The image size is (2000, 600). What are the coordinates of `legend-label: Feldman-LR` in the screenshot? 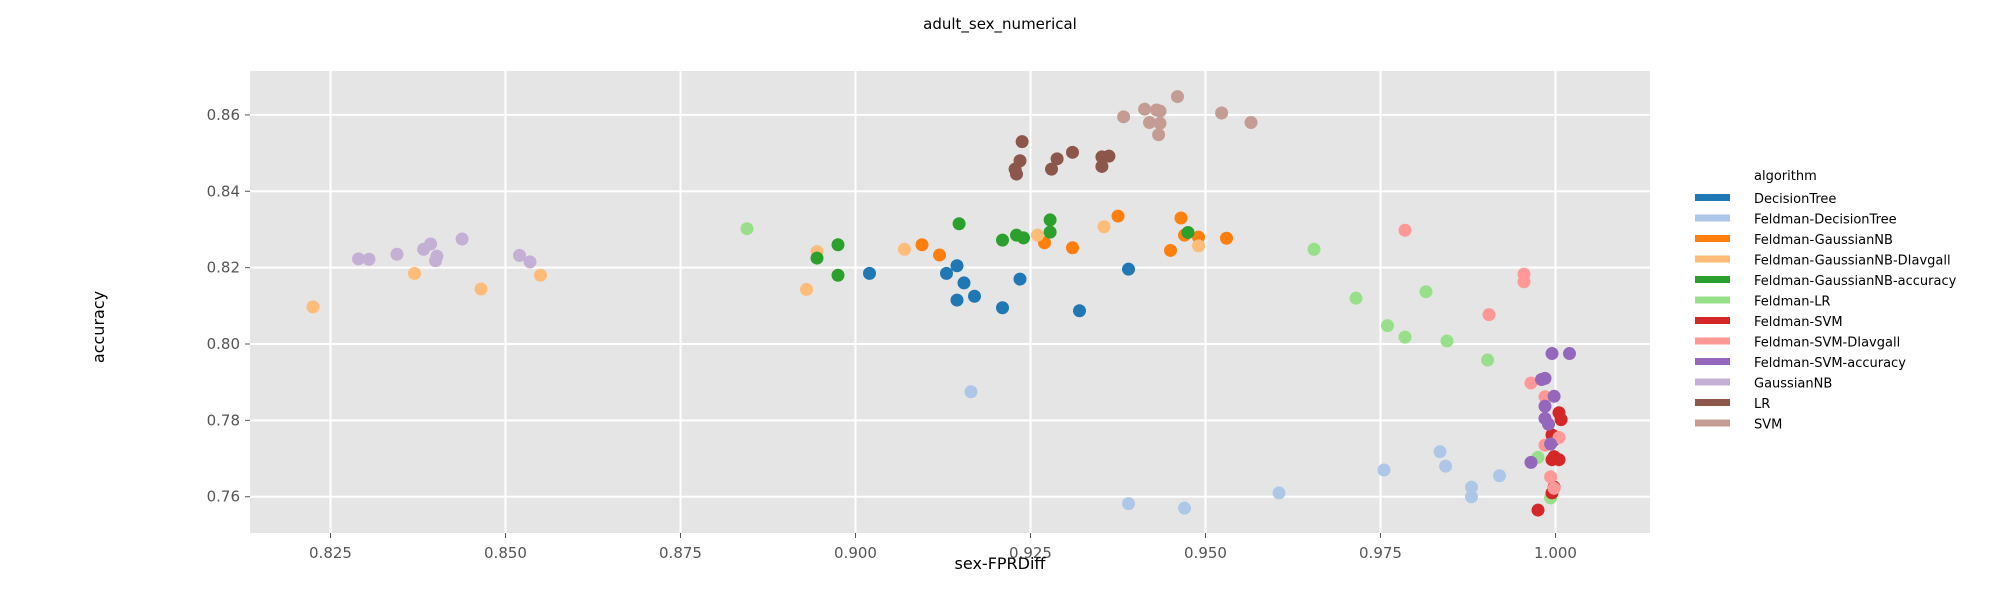 It's located at (1792, 302).